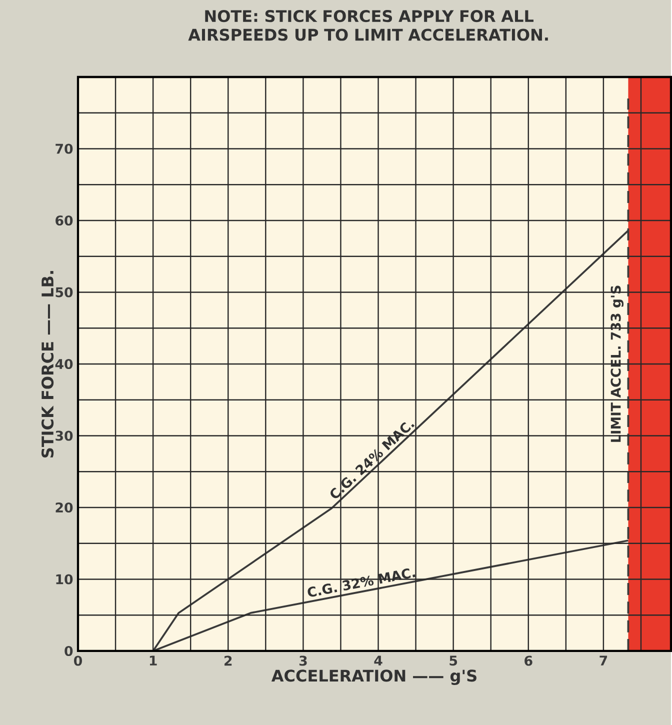  What do you see at coordinates (228, 661) in the screenshot?
I see `x-tick-label: 2` at bounding box center [228, 661].